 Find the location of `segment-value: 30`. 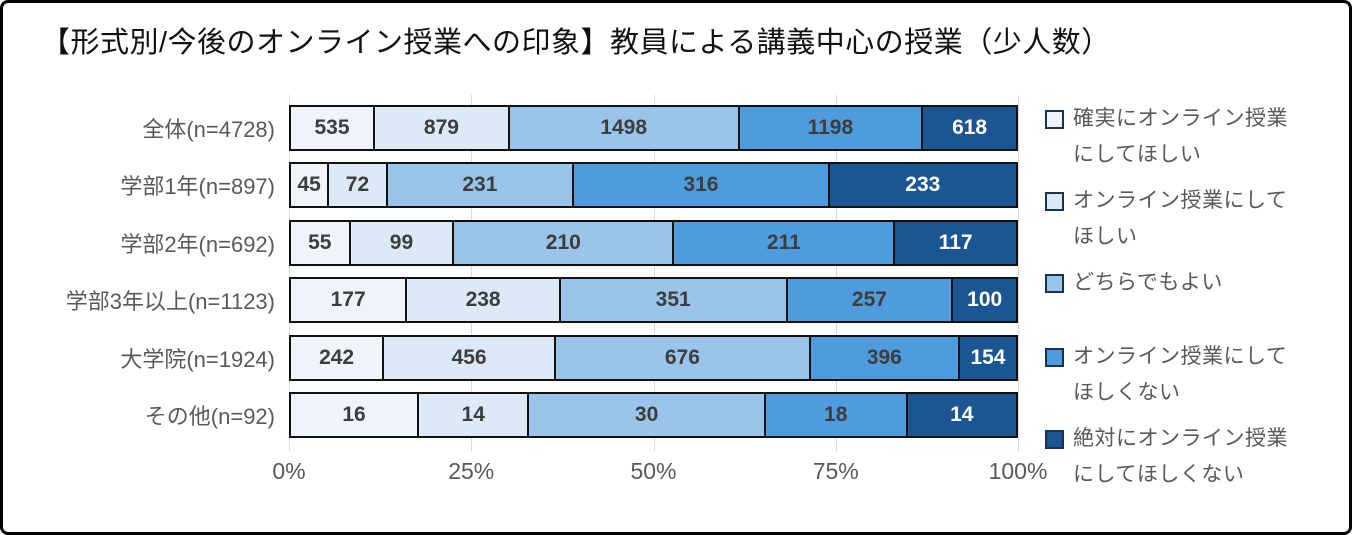

segment-value: 30 is located at coordinates (646, 415).